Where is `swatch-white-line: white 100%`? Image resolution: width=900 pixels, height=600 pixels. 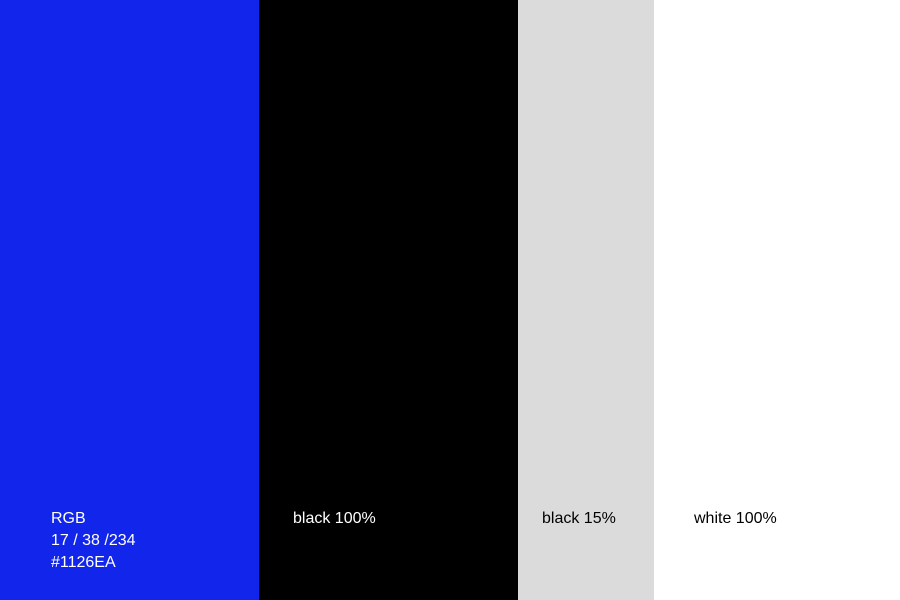 swatch-white-line: white 100% is located at coordinates (735, 519).